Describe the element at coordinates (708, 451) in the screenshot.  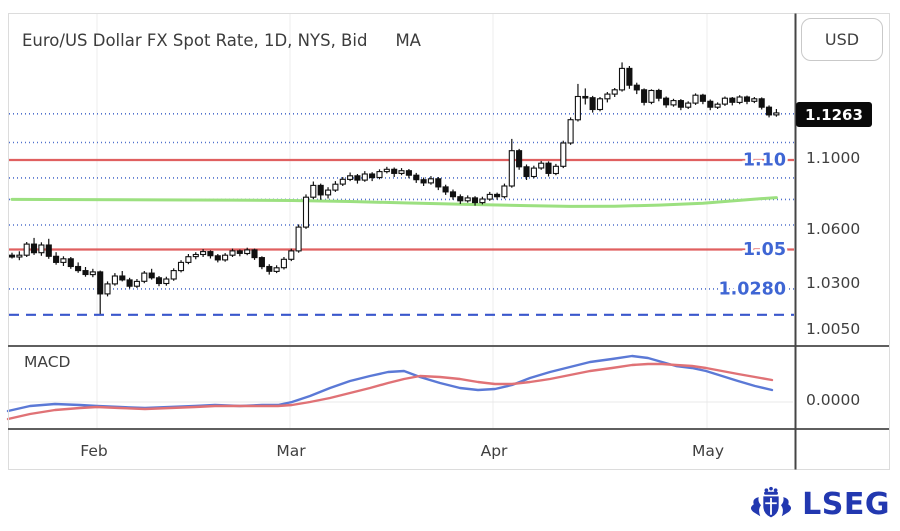
I see `time-axis-label: May` at that location.